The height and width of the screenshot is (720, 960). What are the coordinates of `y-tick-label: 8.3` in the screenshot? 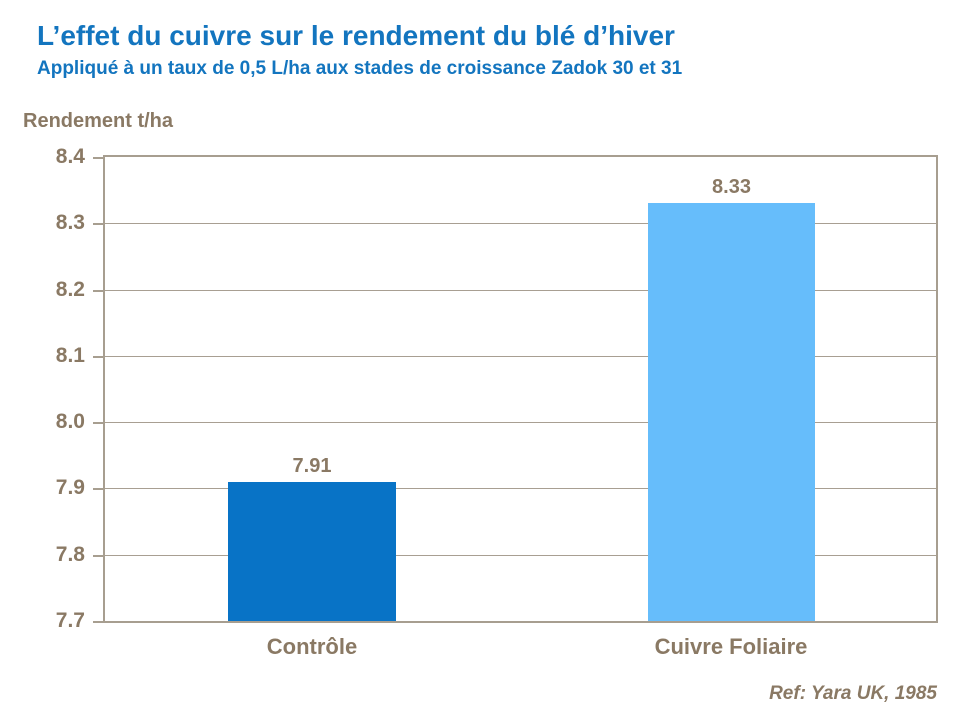 It's located at (70, 222).